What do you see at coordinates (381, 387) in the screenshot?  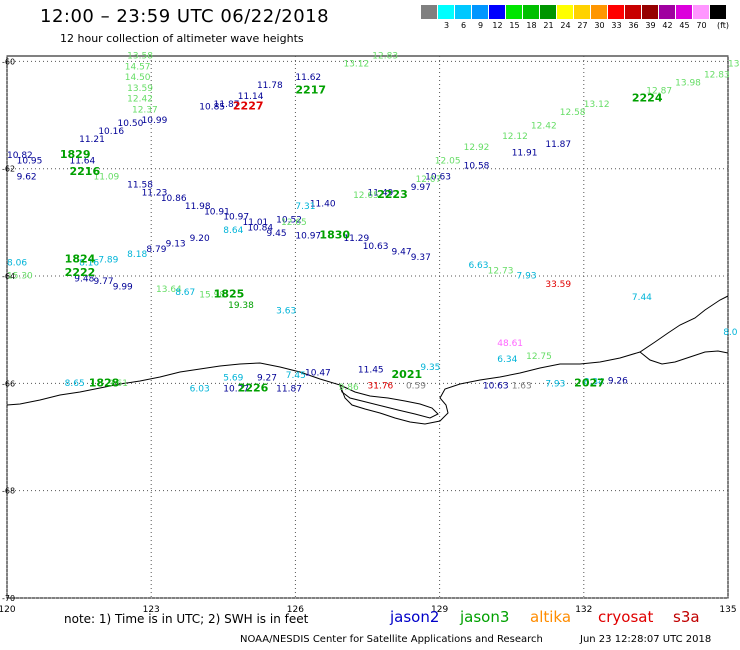 I see `swh-value: 31.76` at bounding box center [381, 387].